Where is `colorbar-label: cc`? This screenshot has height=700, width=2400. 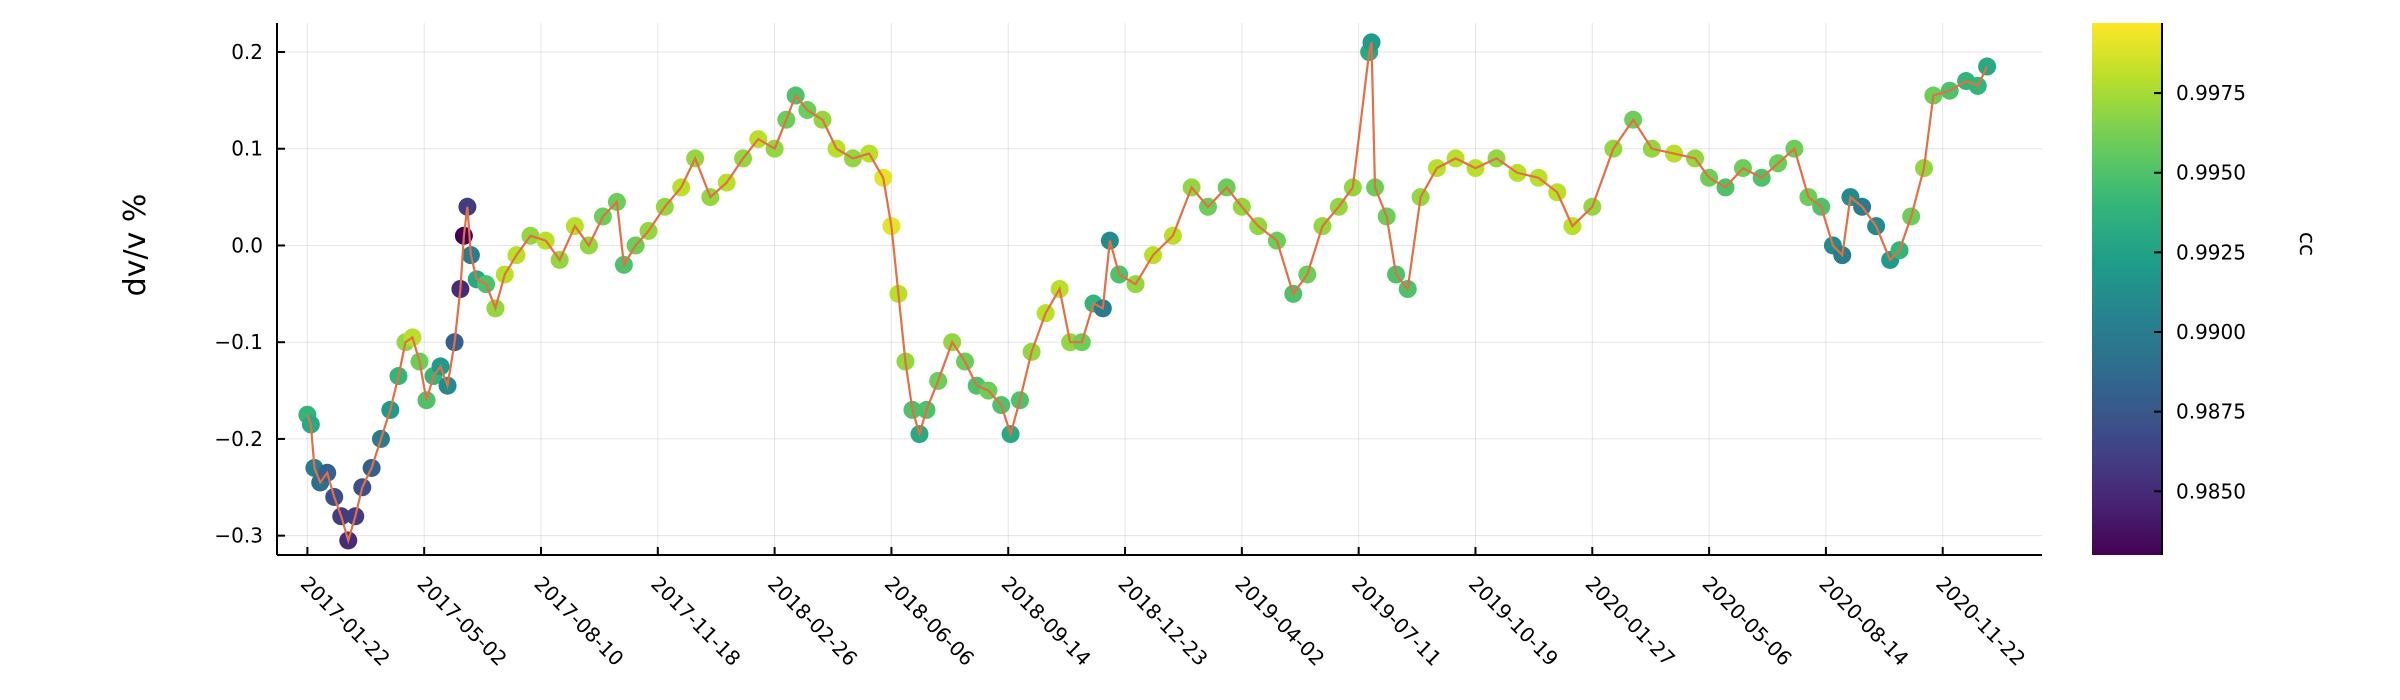
colorbar-label: cc is located at coordinates (2306, 244).